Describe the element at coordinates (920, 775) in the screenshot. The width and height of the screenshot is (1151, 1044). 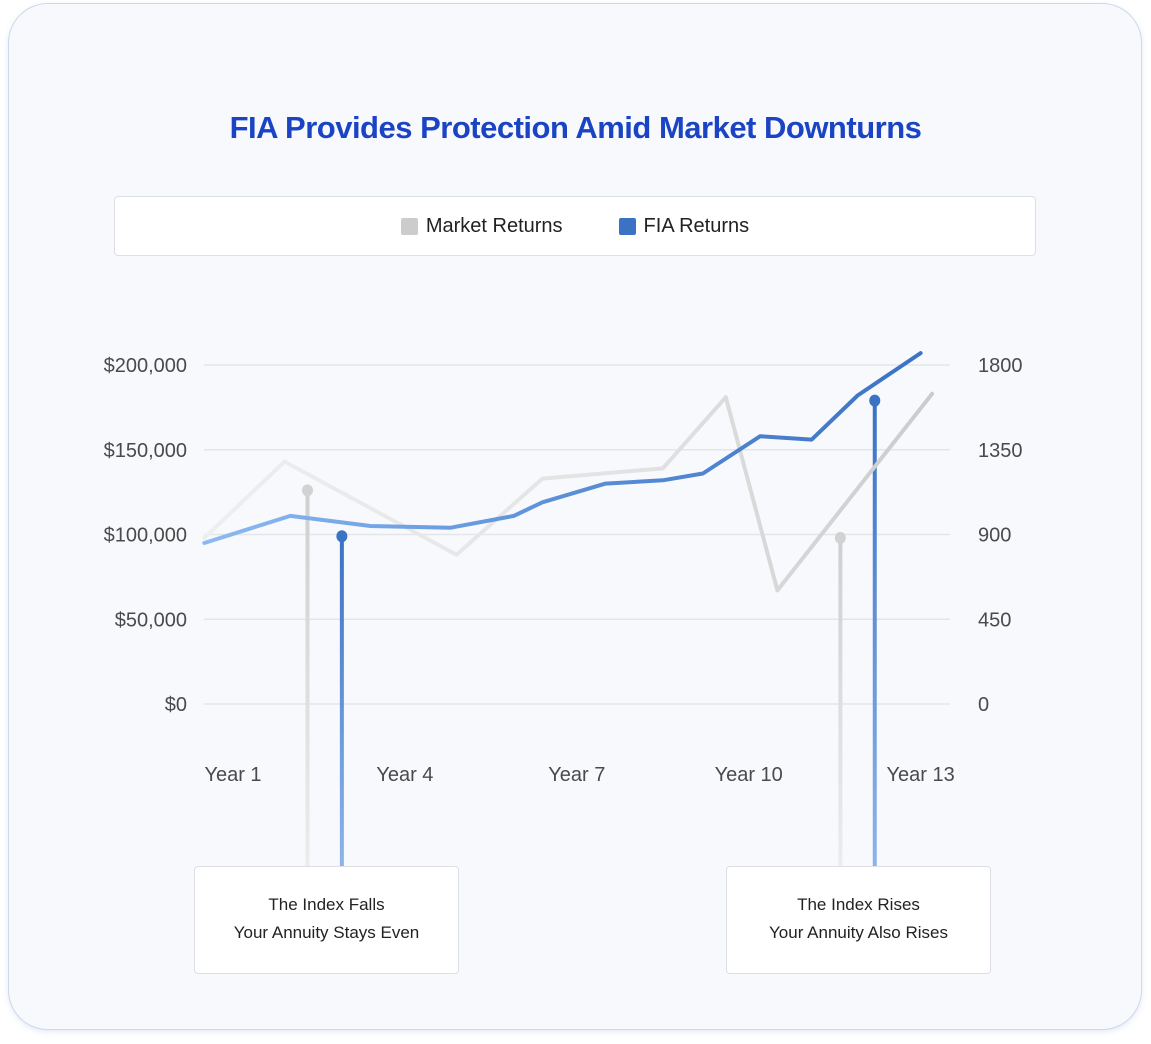
I see `x-tick: Year 13` at that location.